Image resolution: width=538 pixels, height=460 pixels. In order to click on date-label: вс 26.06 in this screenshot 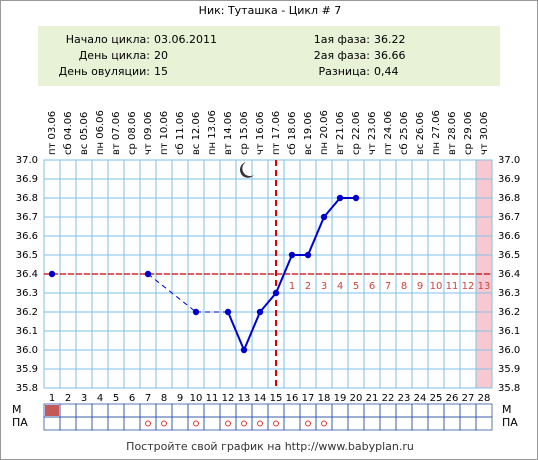, I will do `click(420, 133)`.